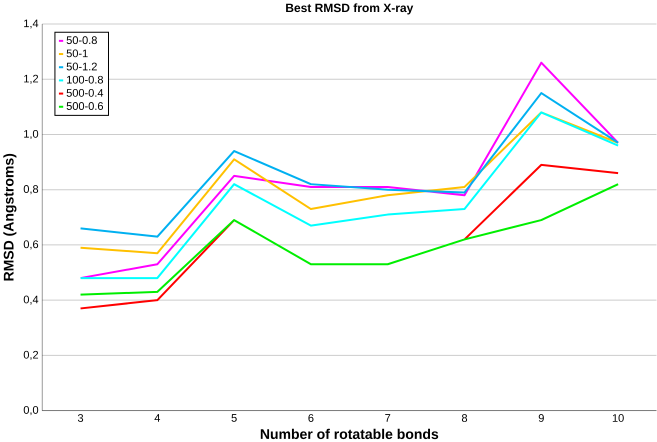  What do you see at coordinates (31, 300) in the screenshot?
I see `y-tick-label: 0,4` at bounding box center [31, 300].